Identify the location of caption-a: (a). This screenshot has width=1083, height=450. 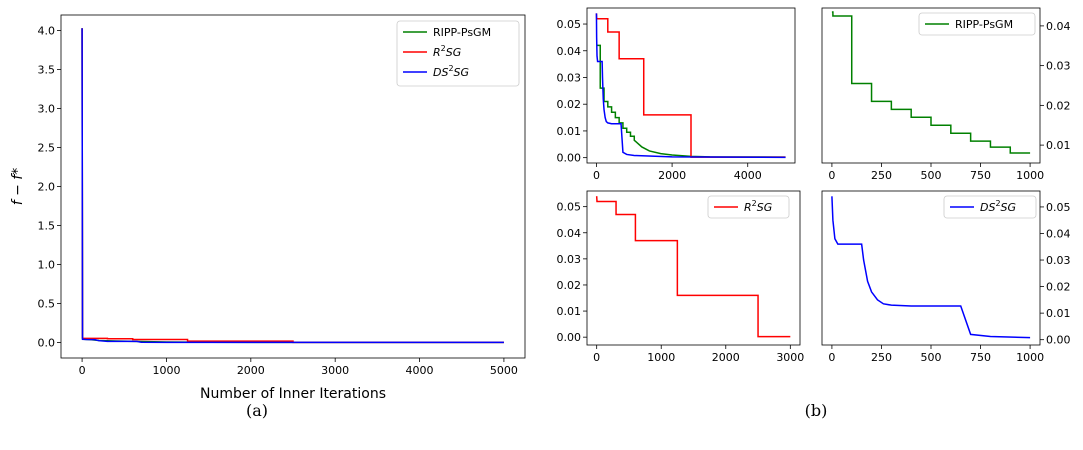
(257, 410).